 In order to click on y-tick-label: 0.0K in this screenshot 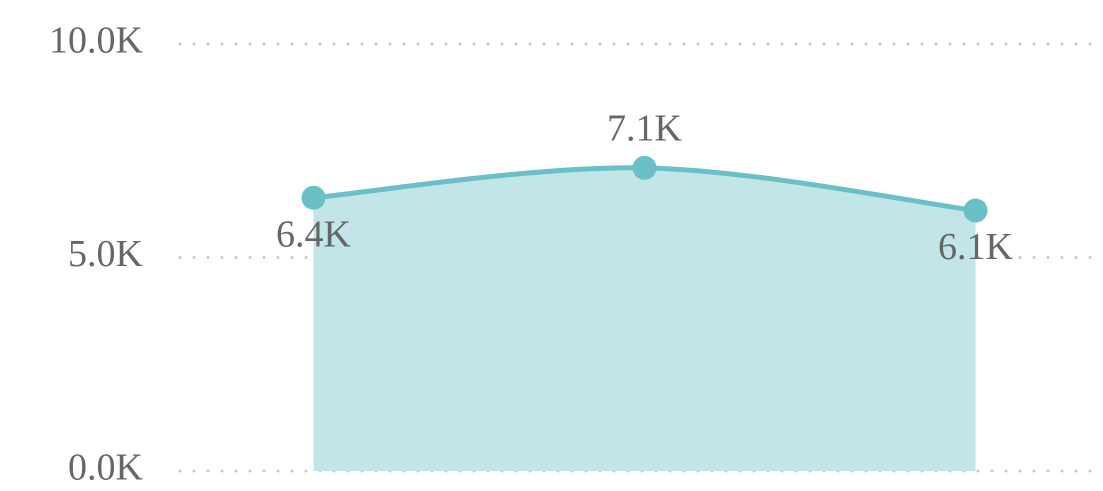, I will do `click(106, 468)`.